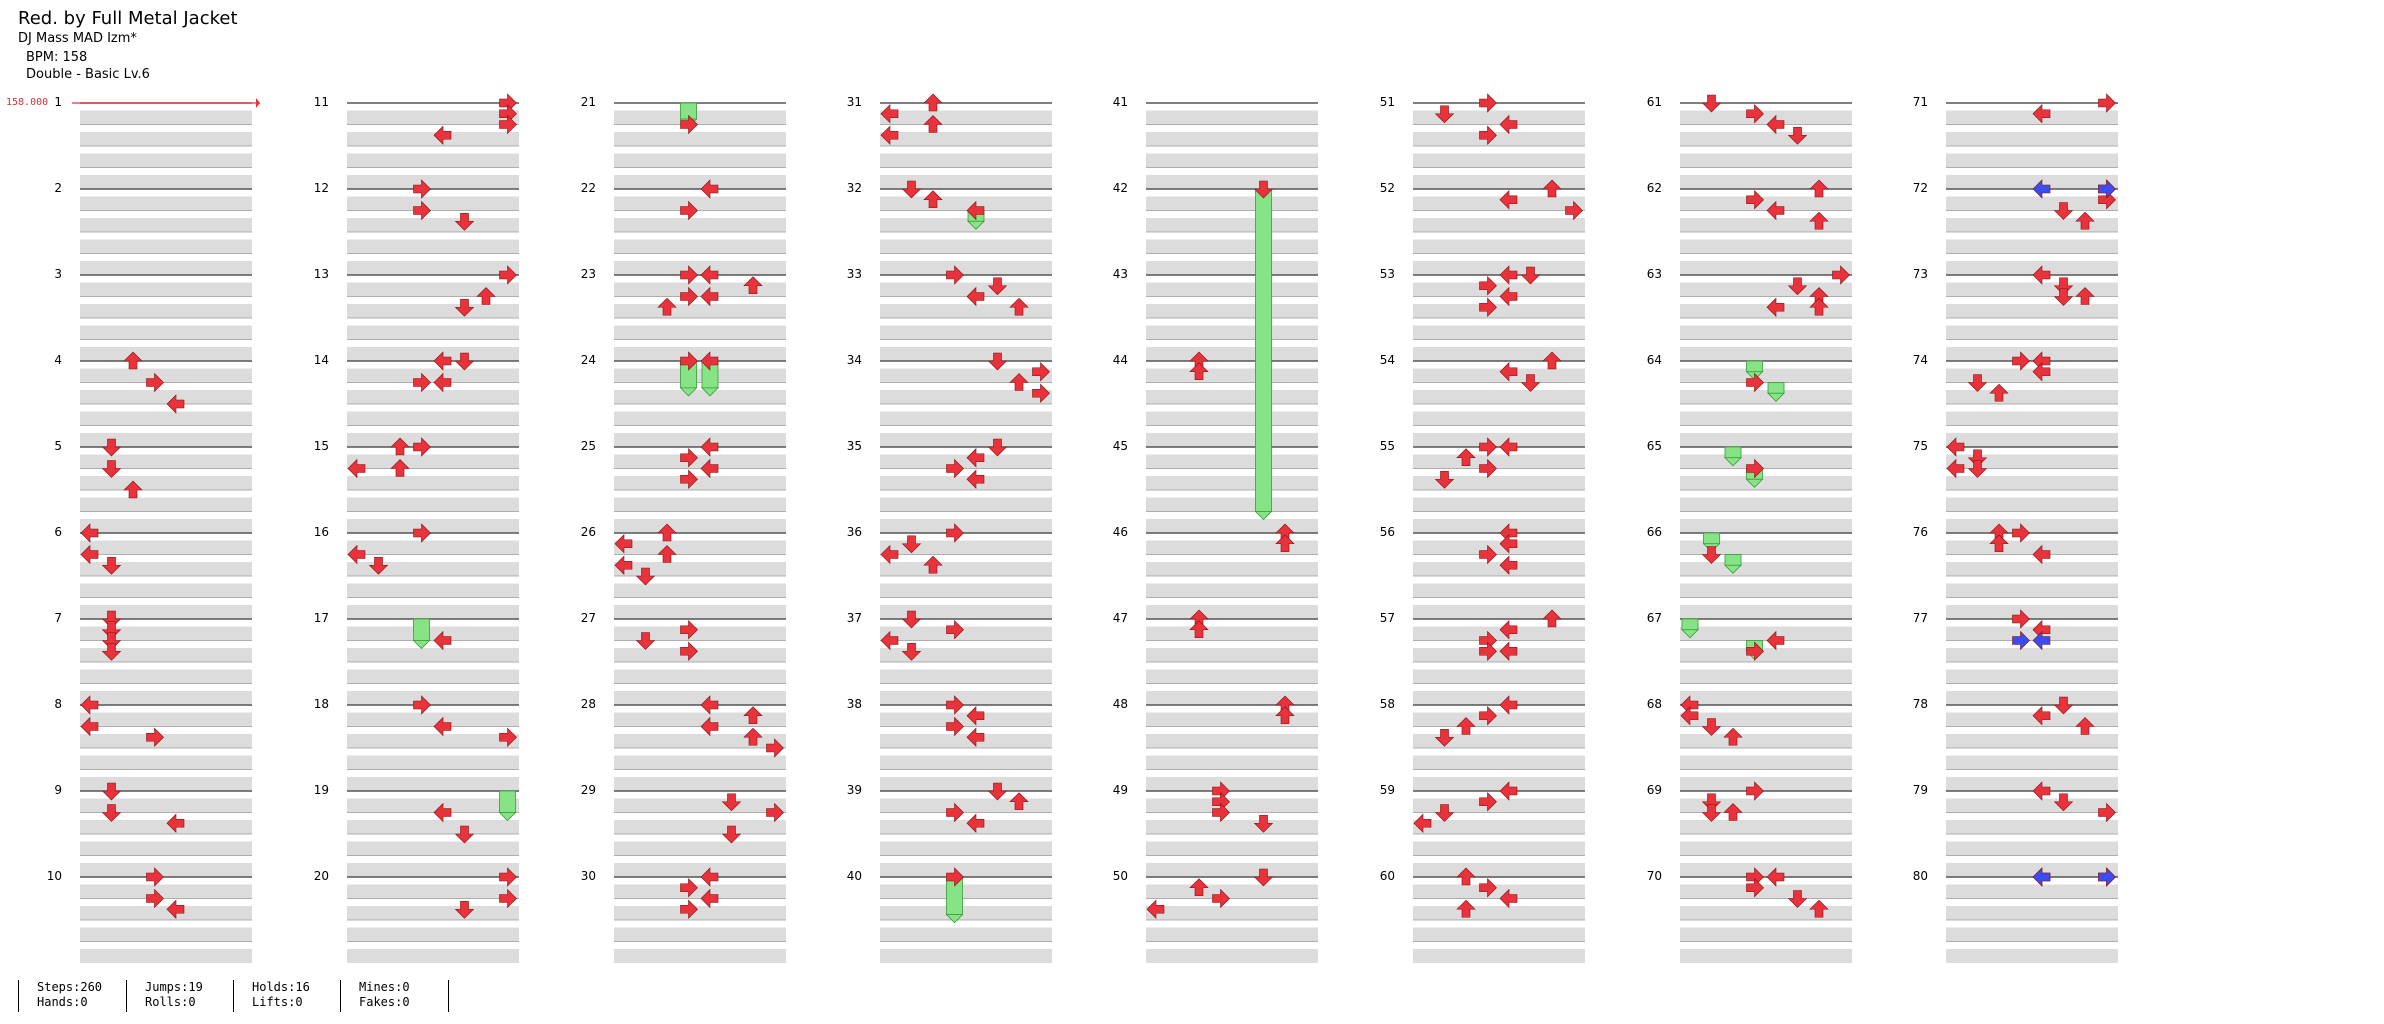 This screenshot has height=1024, width=2384. I want to click on difficulty-label: Double - Basic Lv.6, so click(88, 74).